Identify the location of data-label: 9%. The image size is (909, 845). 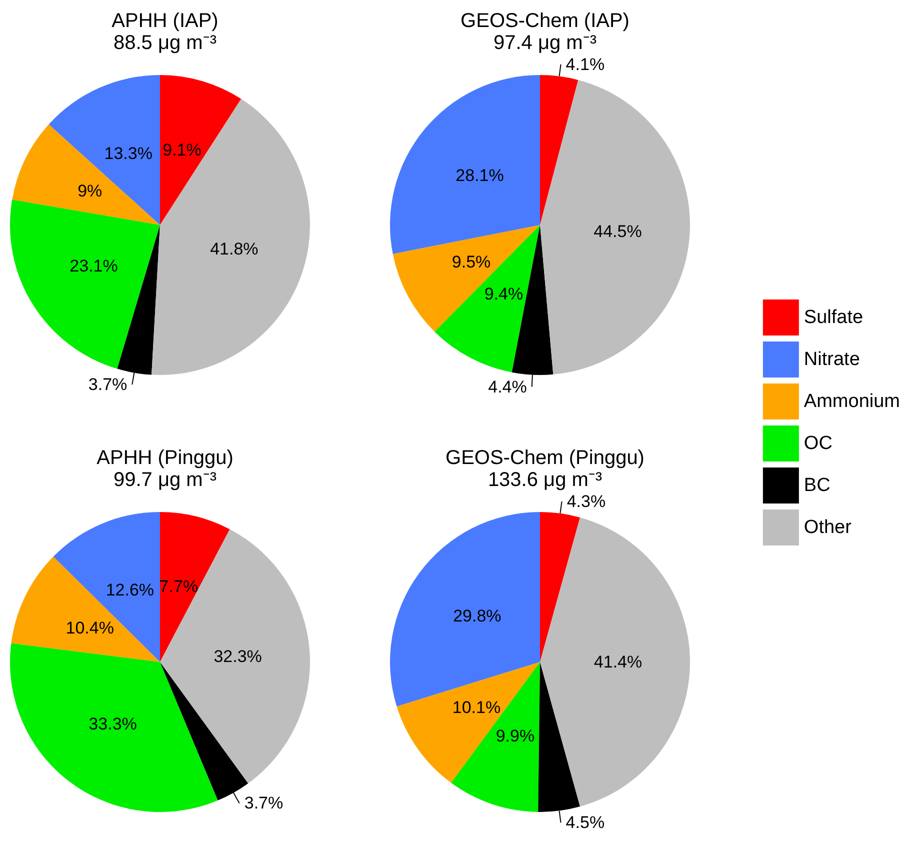
(90, 190).